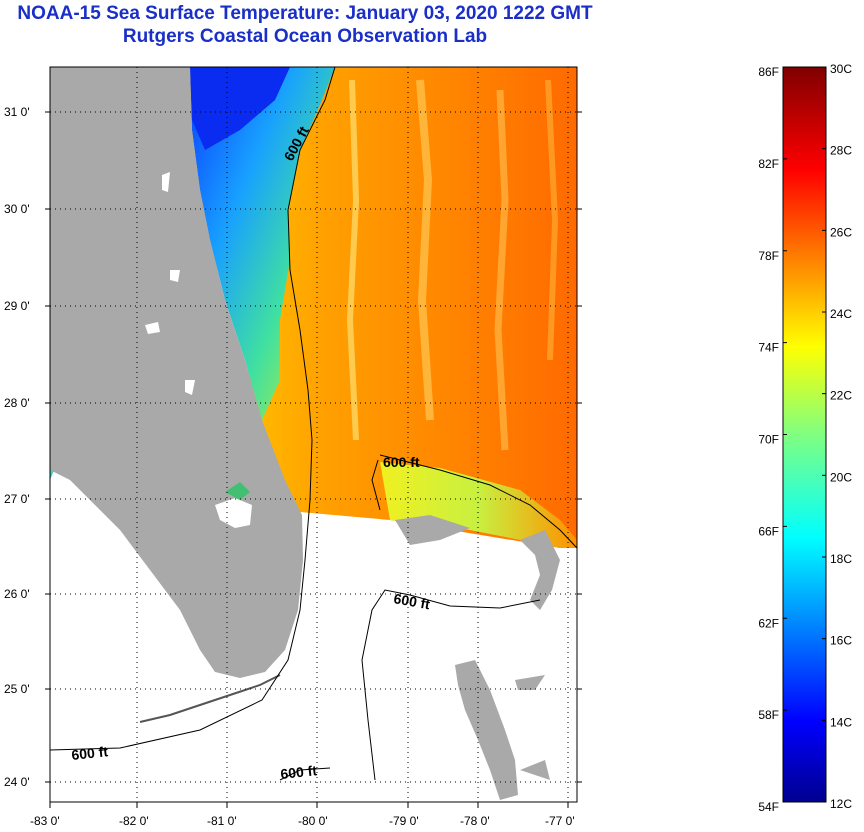 The width and height of the screenshot is (864, 832). What do you see at coordinates (17, 209) in the screenshot?
I see `lat-label: 30 0'` at bounding box center [17, 209].